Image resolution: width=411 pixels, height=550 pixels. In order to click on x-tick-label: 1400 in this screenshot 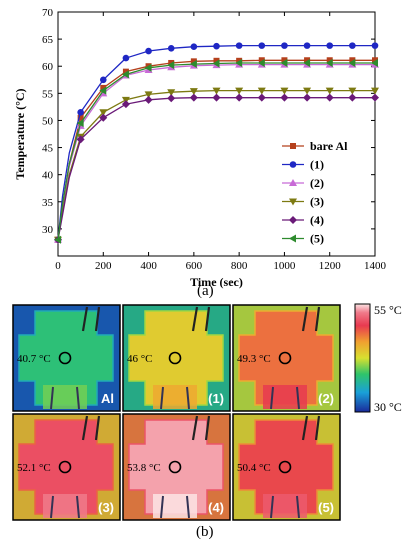, I will do `click(375, 266)`.